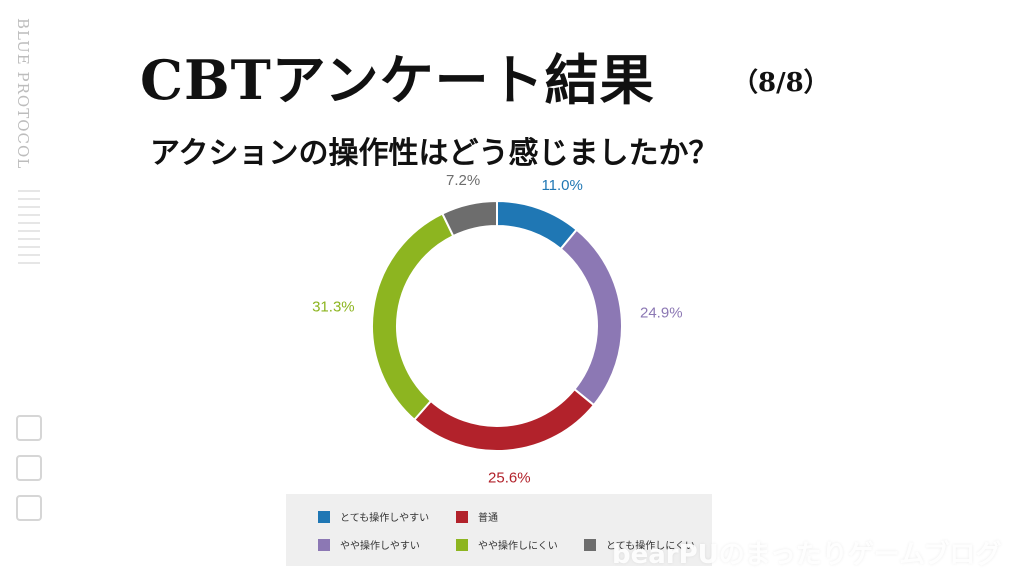 This screenshot has width=1024, height=576. What do you see at coordinates (333, 307) in the screenshot?
I see `slice-percent-label: 31.3%` at bounding box center [333, 307].